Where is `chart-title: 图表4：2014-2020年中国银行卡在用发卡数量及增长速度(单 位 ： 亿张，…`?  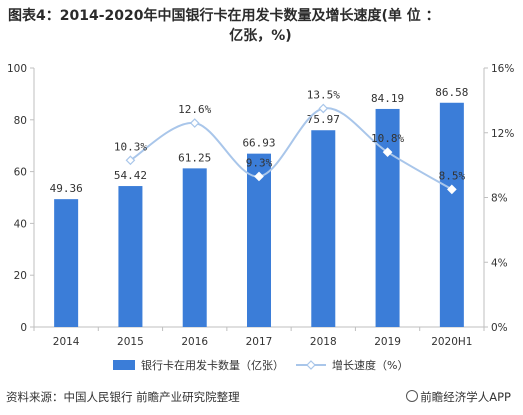 chart-title: 图表4：2014-2020年中国银行卡在用发卡数量及增长速度(单 位 ： 亿张，… is located at coordinates (260, 26).